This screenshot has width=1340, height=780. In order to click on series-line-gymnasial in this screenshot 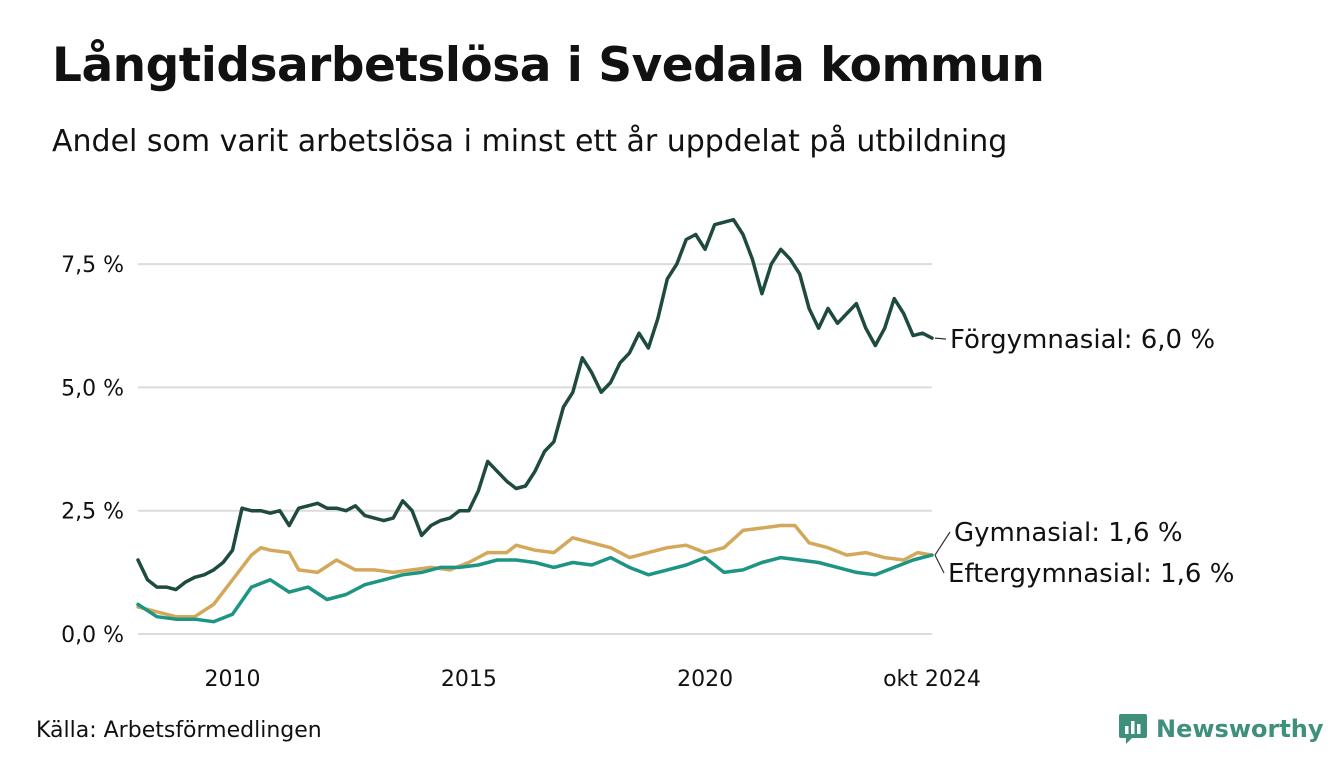, I will do `click(535, 571)`.